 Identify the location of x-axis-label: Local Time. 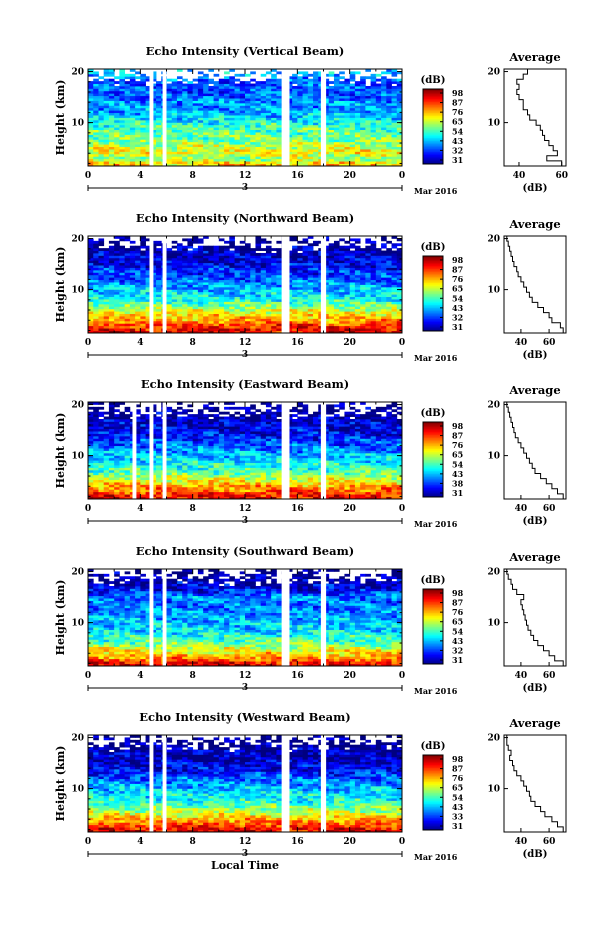
(245, 865).